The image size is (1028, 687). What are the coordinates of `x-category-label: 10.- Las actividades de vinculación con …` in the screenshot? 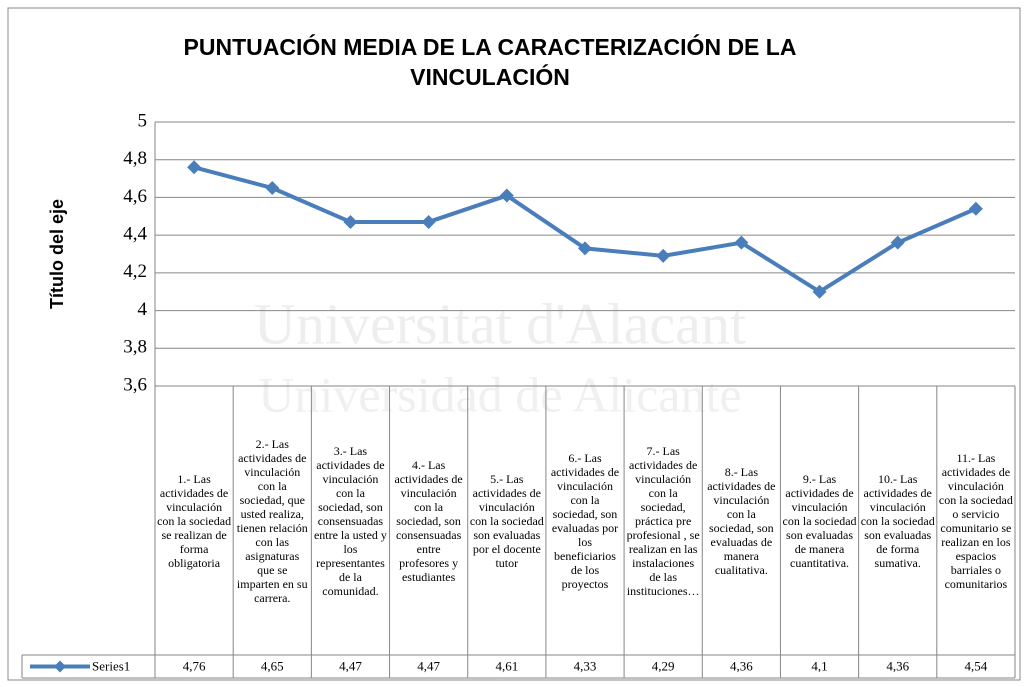 It's located at (897, 520).